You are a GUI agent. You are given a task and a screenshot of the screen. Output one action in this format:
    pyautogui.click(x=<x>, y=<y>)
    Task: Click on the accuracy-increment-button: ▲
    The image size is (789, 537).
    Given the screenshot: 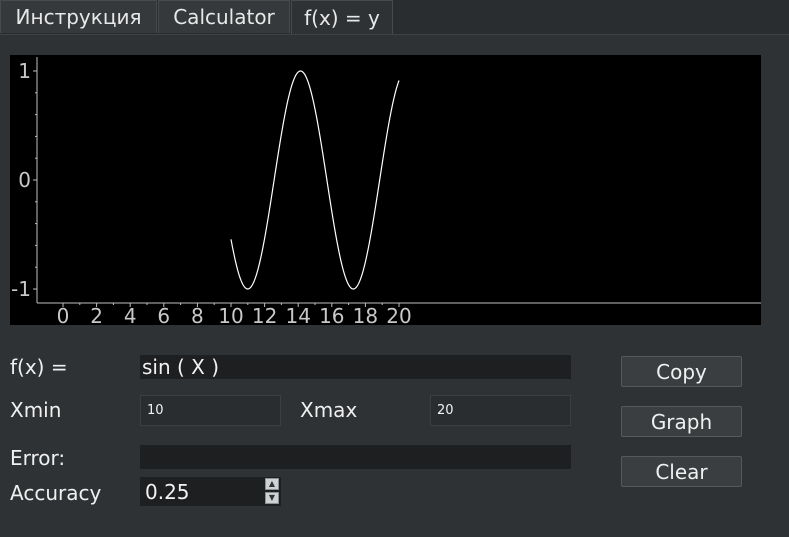 What is the action you would take?
    pyautogui.click(x=272, y=484)
    